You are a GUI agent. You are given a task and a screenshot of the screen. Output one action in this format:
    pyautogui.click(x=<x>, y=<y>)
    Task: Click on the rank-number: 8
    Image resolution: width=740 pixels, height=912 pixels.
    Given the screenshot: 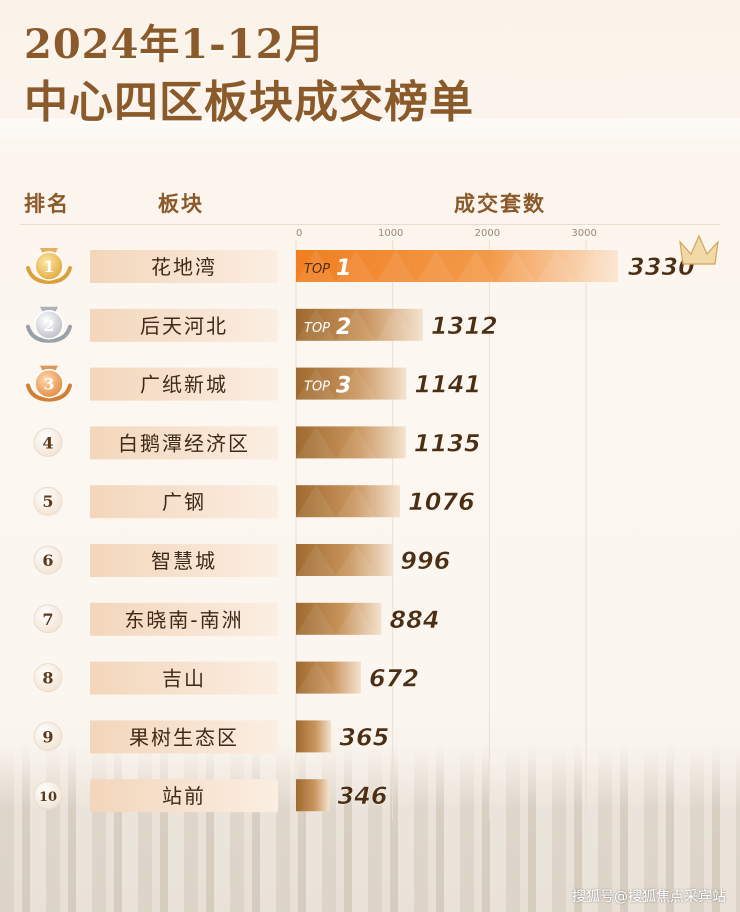 What is the action you would take?
    pyautogui.click(x=47, y=678)
    